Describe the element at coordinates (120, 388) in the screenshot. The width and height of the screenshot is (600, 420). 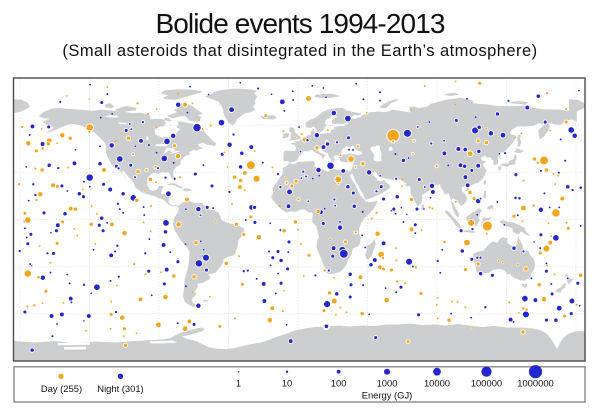
I see `svg-text: Night (301)` at that location.